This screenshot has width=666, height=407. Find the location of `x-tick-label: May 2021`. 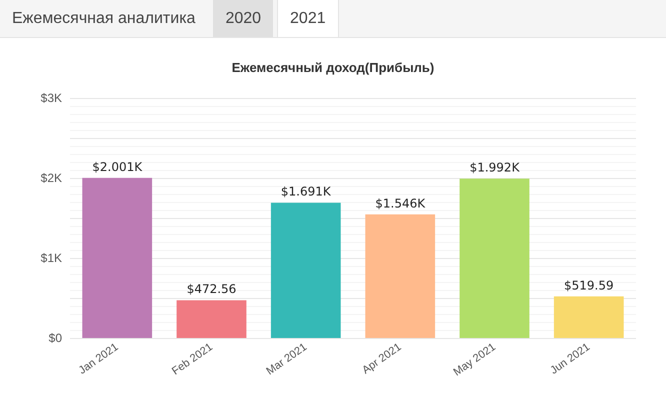

x-tick-label: May 2021 is located at coordinates (474, 360).